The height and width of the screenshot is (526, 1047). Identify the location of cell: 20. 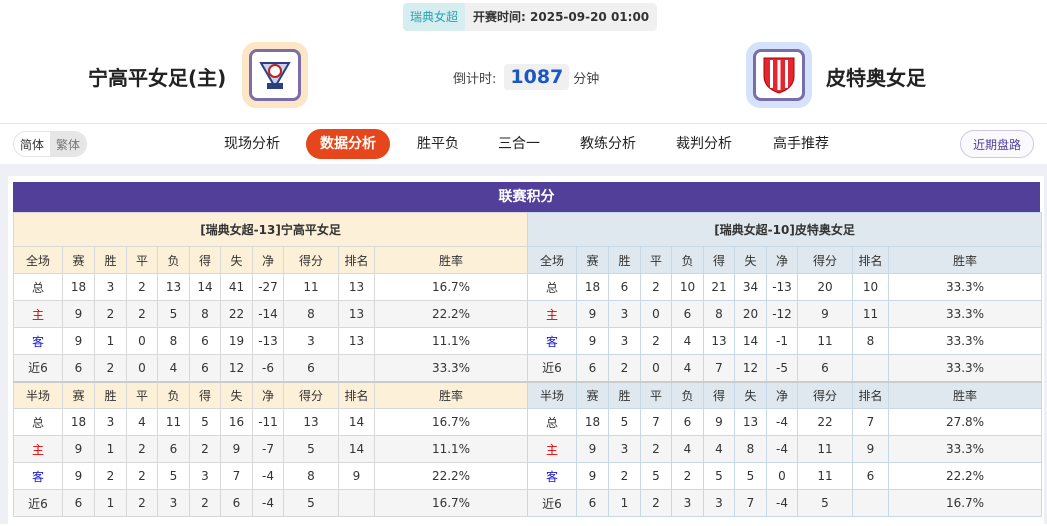
(750, 314).